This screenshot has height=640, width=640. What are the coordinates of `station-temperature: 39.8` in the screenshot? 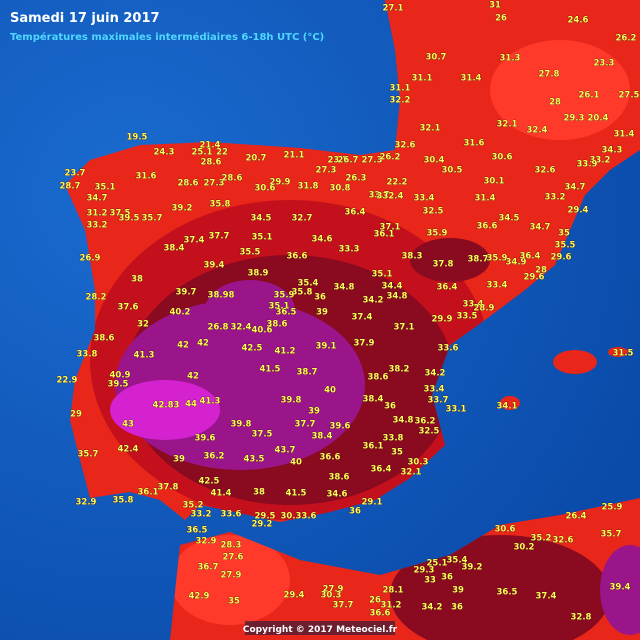 It's located at (241, 425).